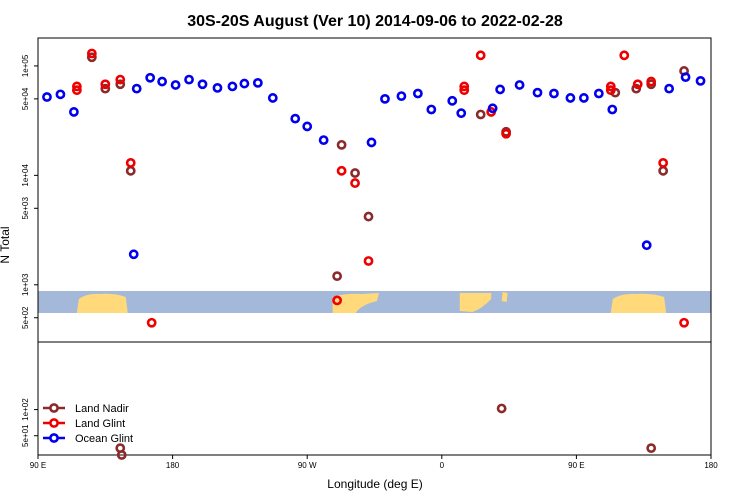  What do you see at coordinates (25, 435) in the screenshot?
I see `y-tick-label: 5e+01` at bounding box center [25, 435].